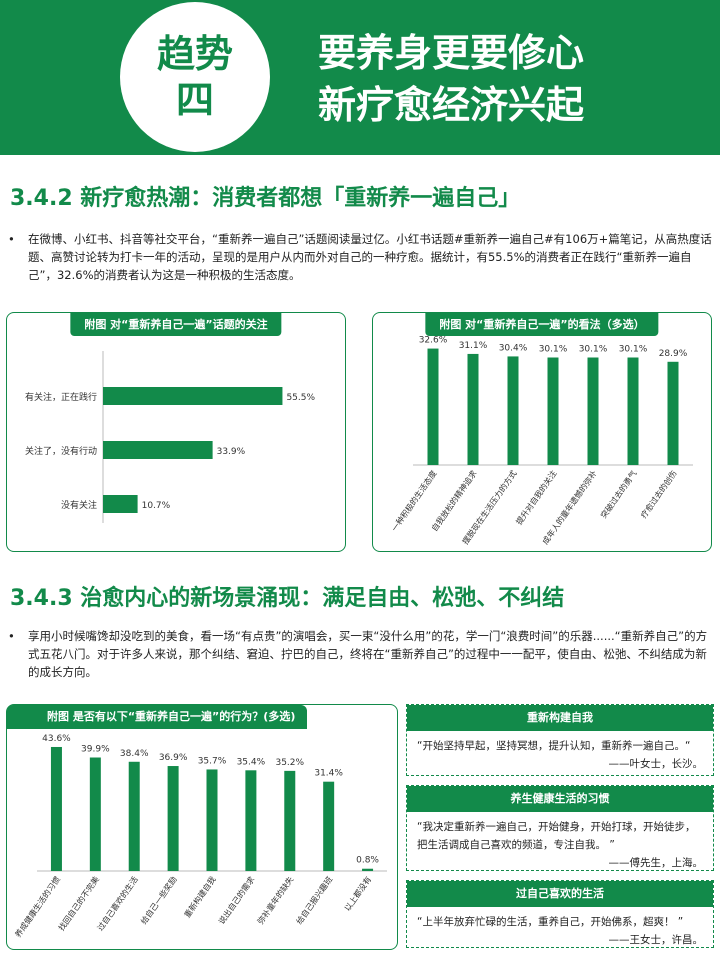  I want to click on chart3-category-label: 找回自己的不完美, so click(78, 903).